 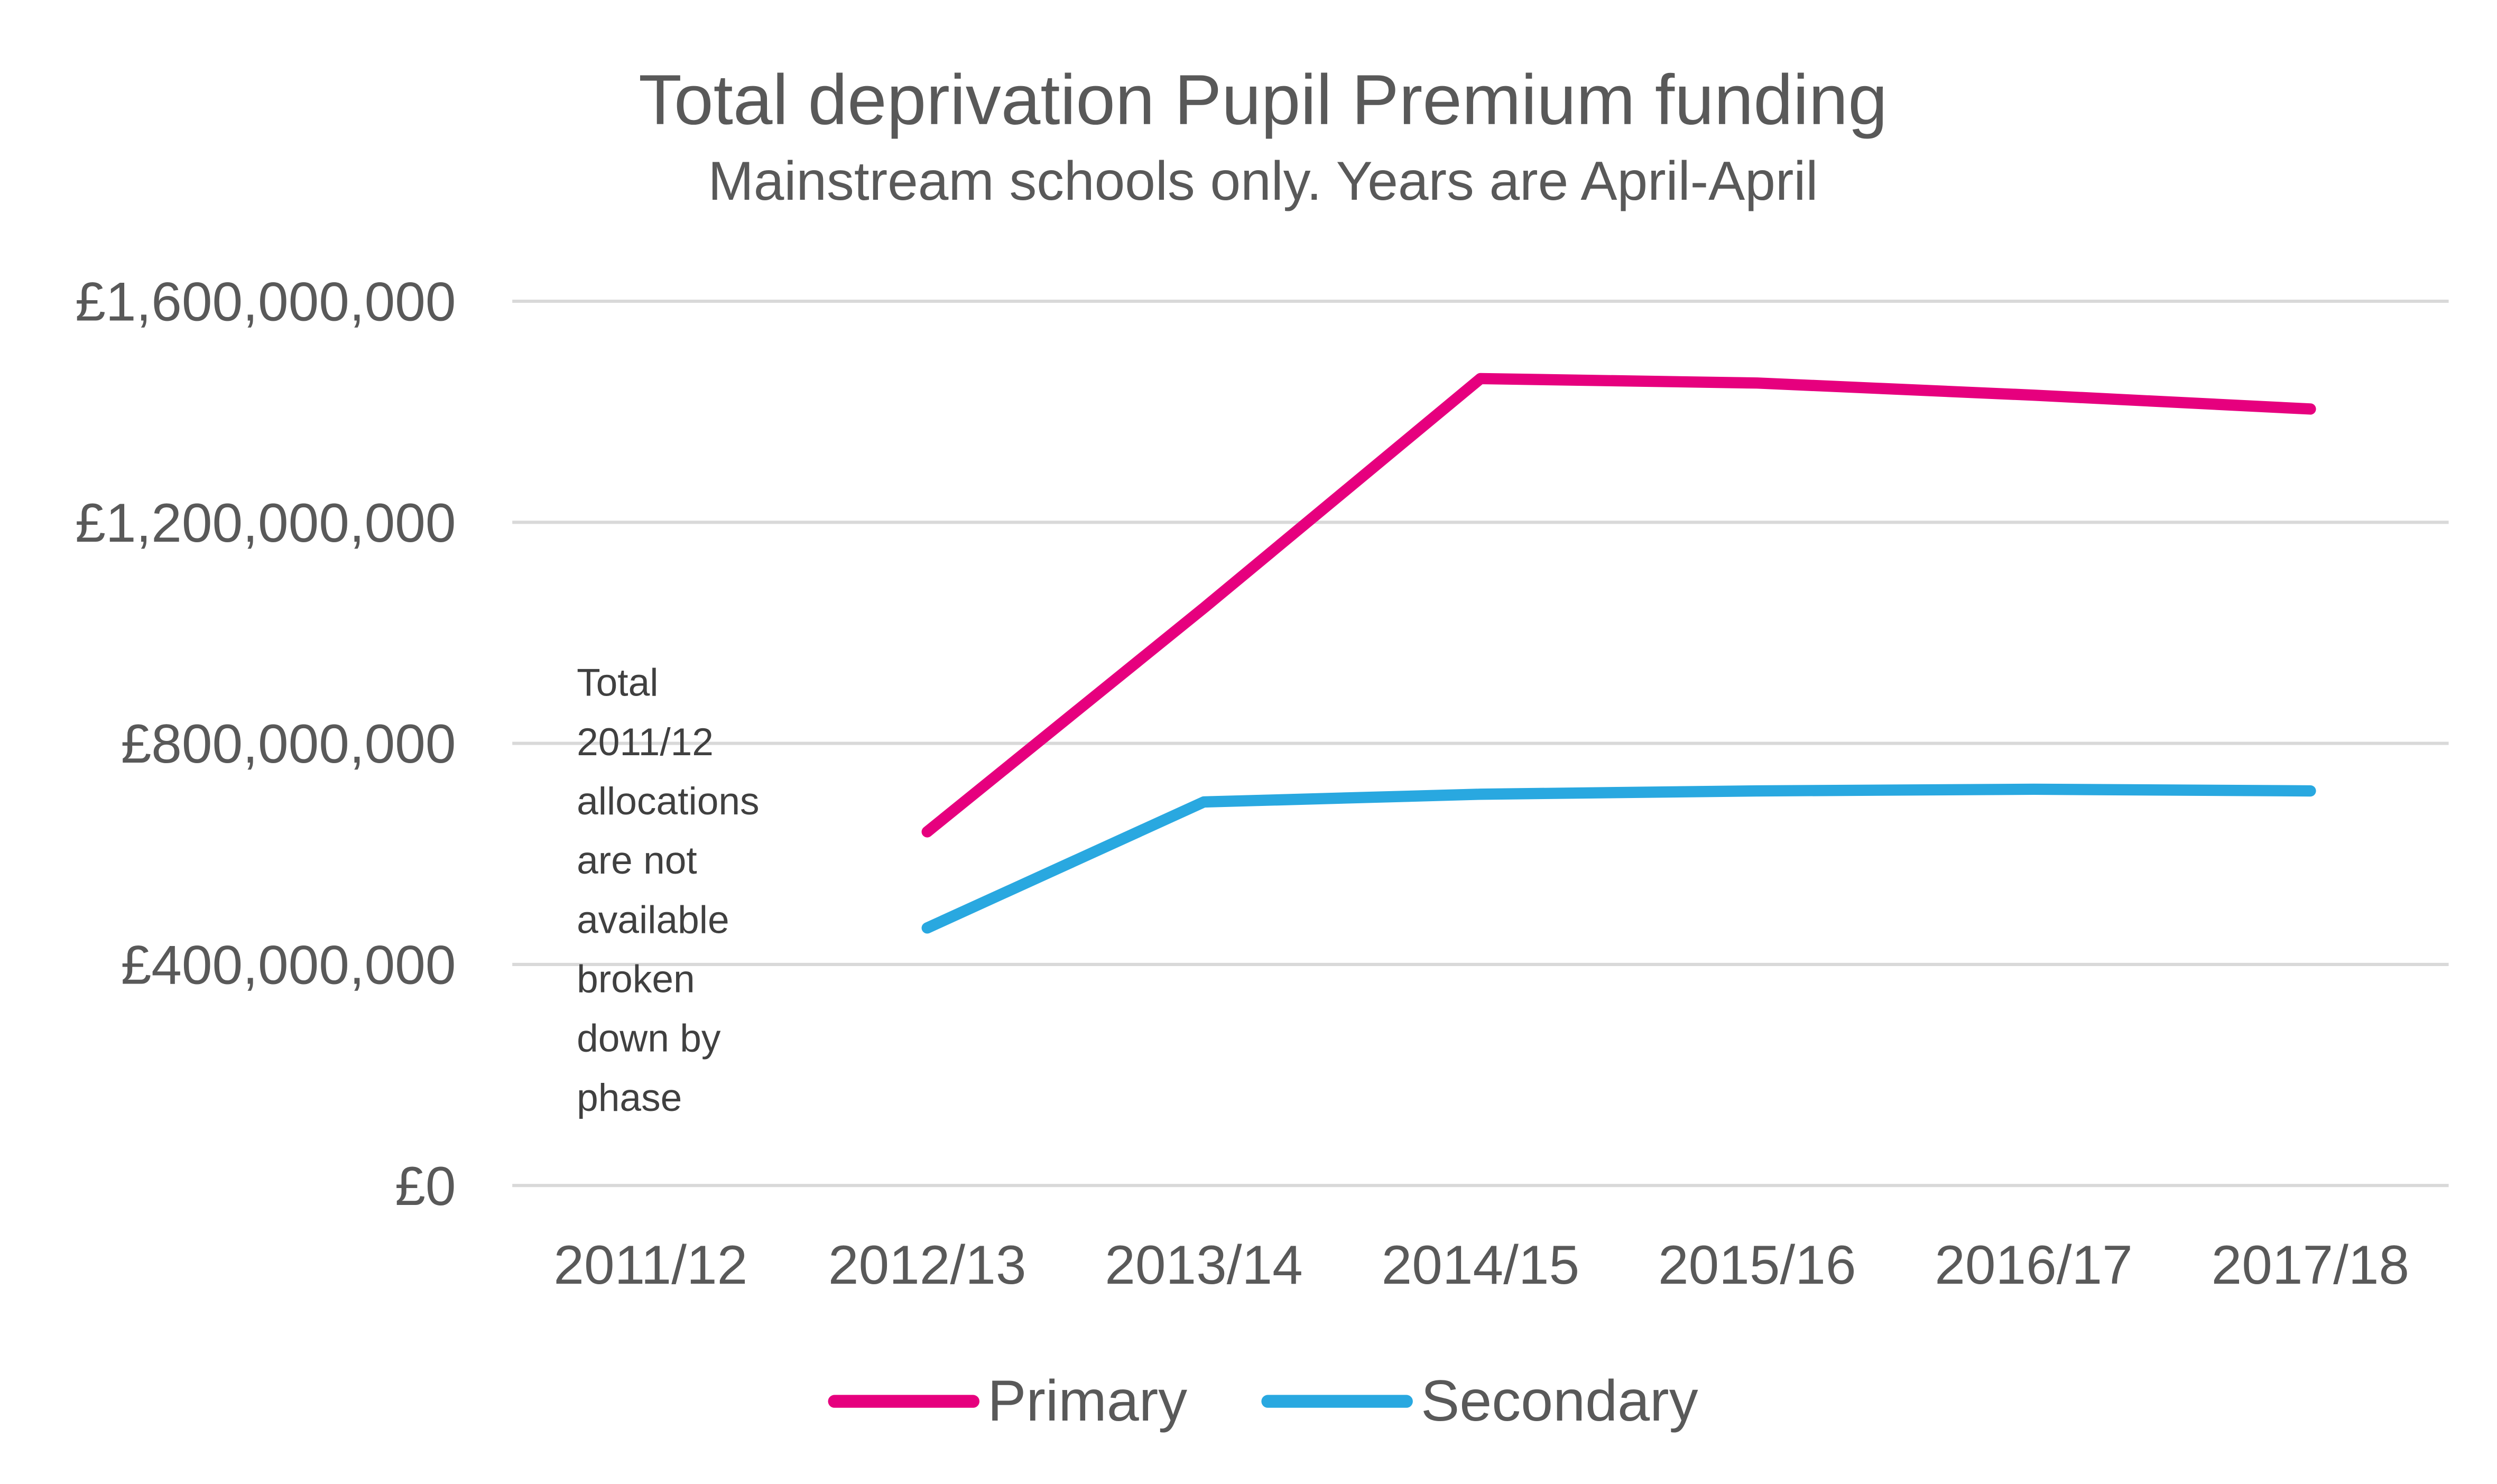 What do you see at coordinates (1757, 1264) in the screenshot?
I see `x-tick-label: 2015/16` at bounding box center [1757, 1264].